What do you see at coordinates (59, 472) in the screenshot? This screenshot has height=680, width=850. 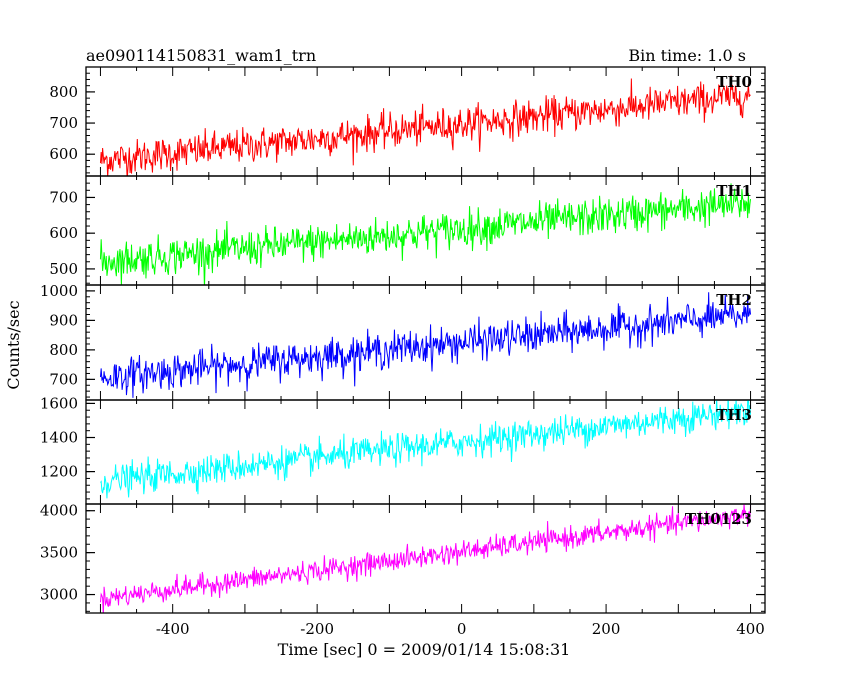 I see `y-tick-label: 1200` at bounding box center [59, 472].